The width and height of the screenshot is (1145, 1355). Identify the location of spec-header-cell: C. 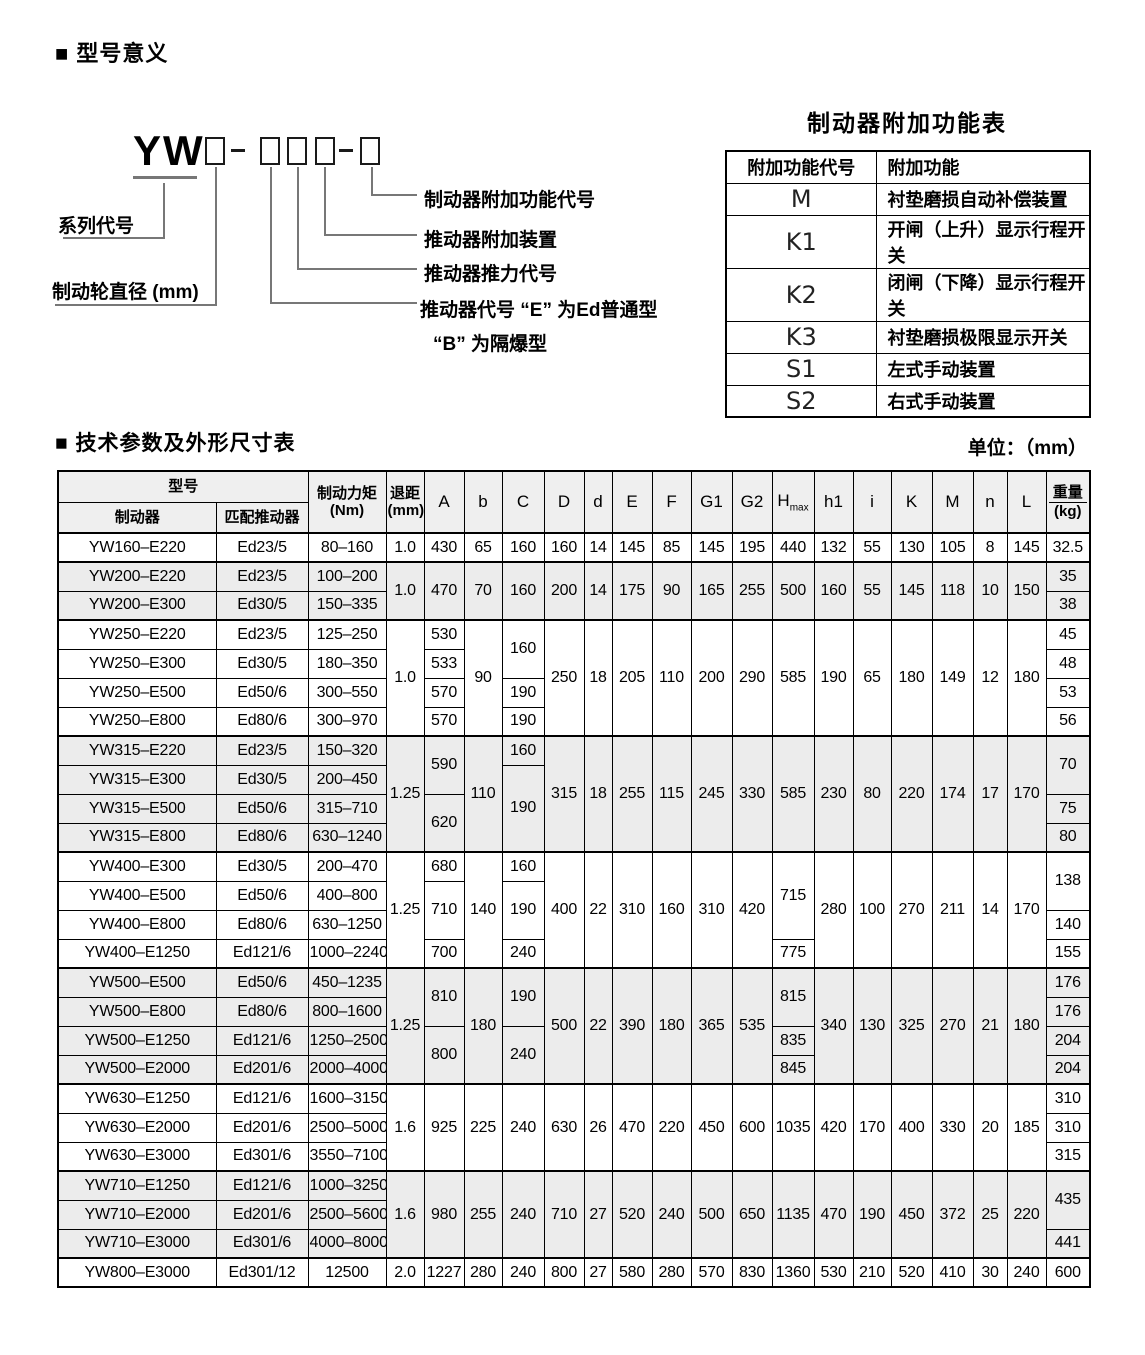
(523, 502).